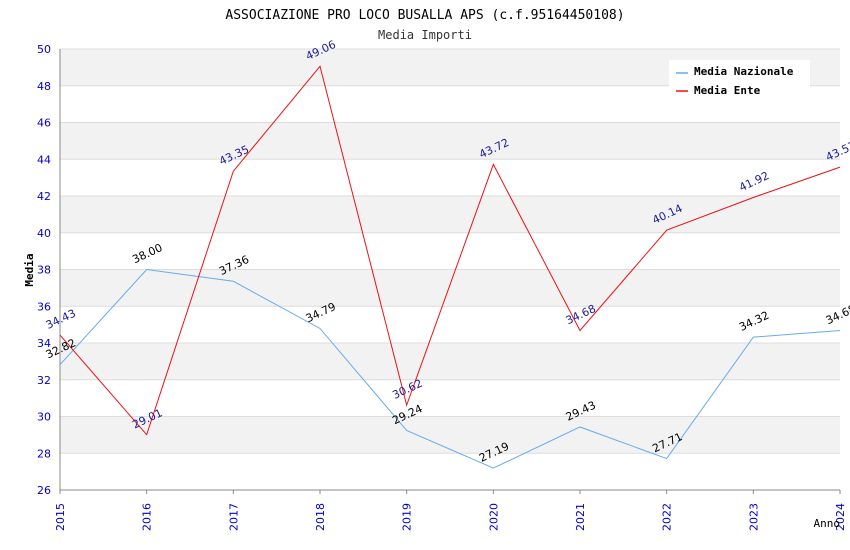  I want to click on data-label-media-ente: 30.62, so click(407, 389).